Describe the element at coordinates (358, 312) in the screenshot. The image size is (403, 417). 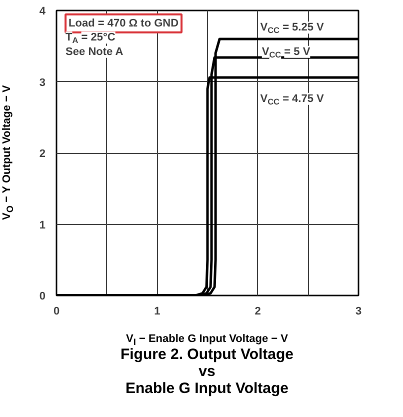
I see `x-tick-label: 3` at that location.